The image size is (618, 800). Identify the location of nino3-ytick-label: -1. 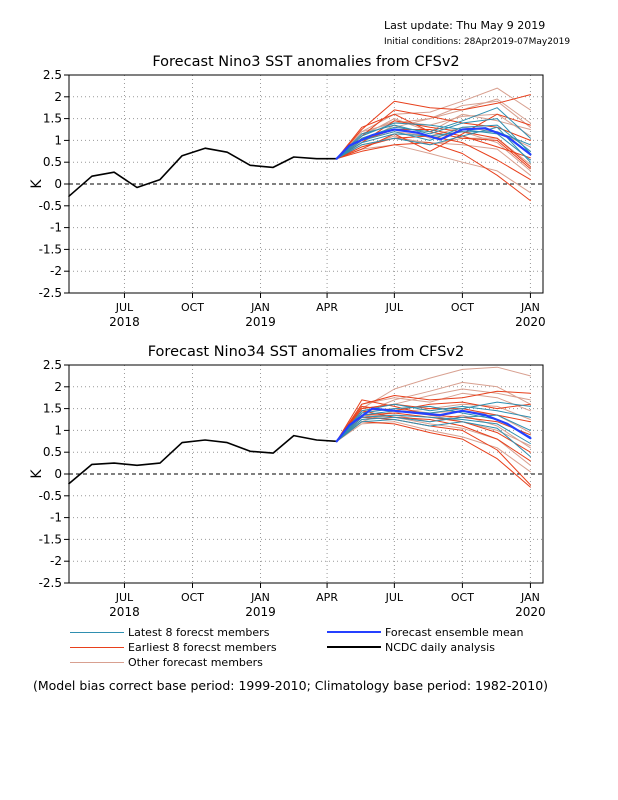
(56, 228).